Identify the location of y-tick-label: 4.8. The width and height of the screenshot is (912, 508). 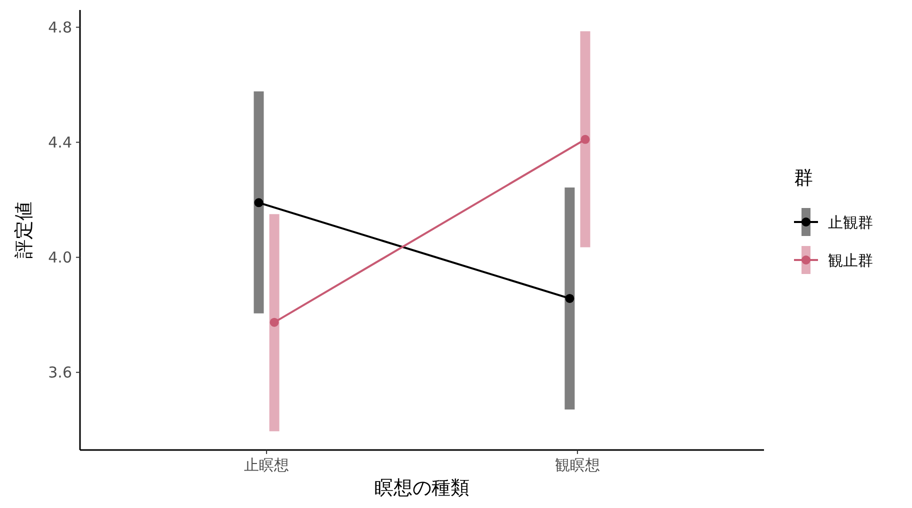
(60, 27).